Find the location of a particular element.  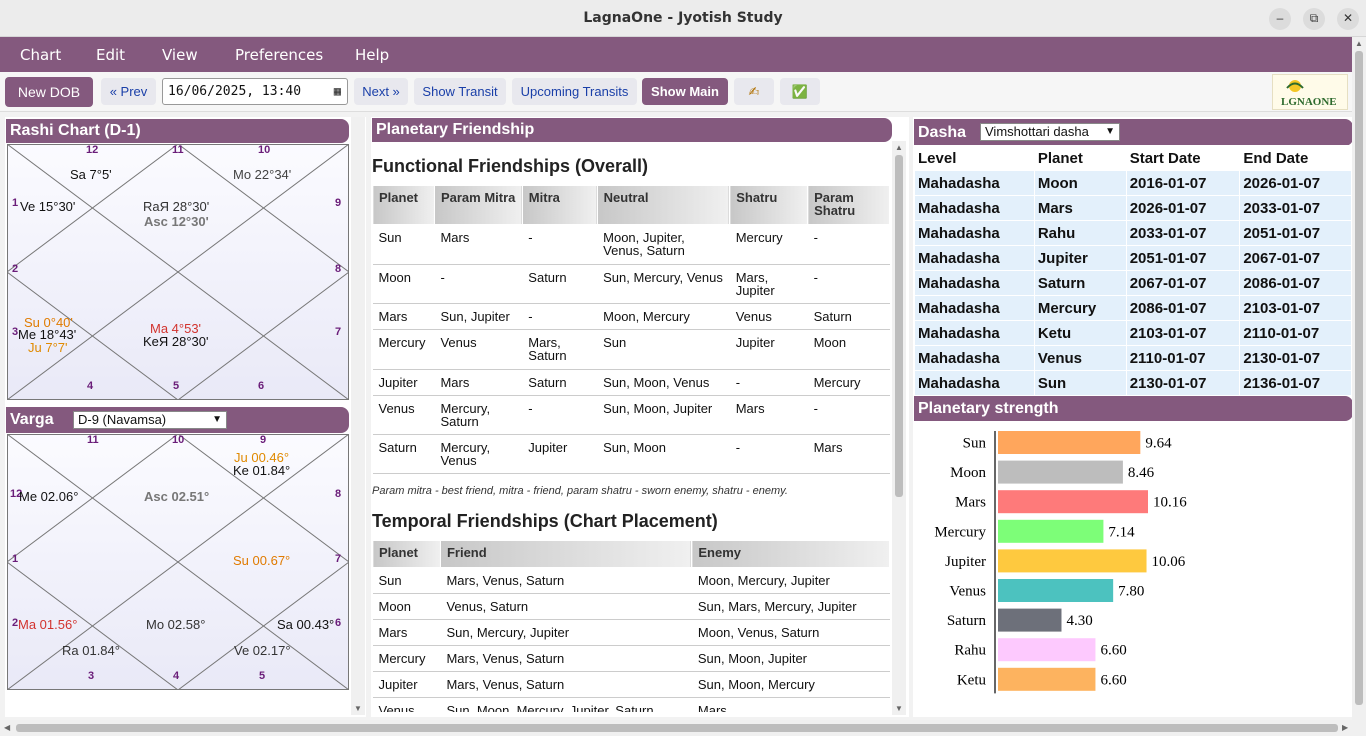

dasha-col-header: Level is located at coordinates (974, 158).